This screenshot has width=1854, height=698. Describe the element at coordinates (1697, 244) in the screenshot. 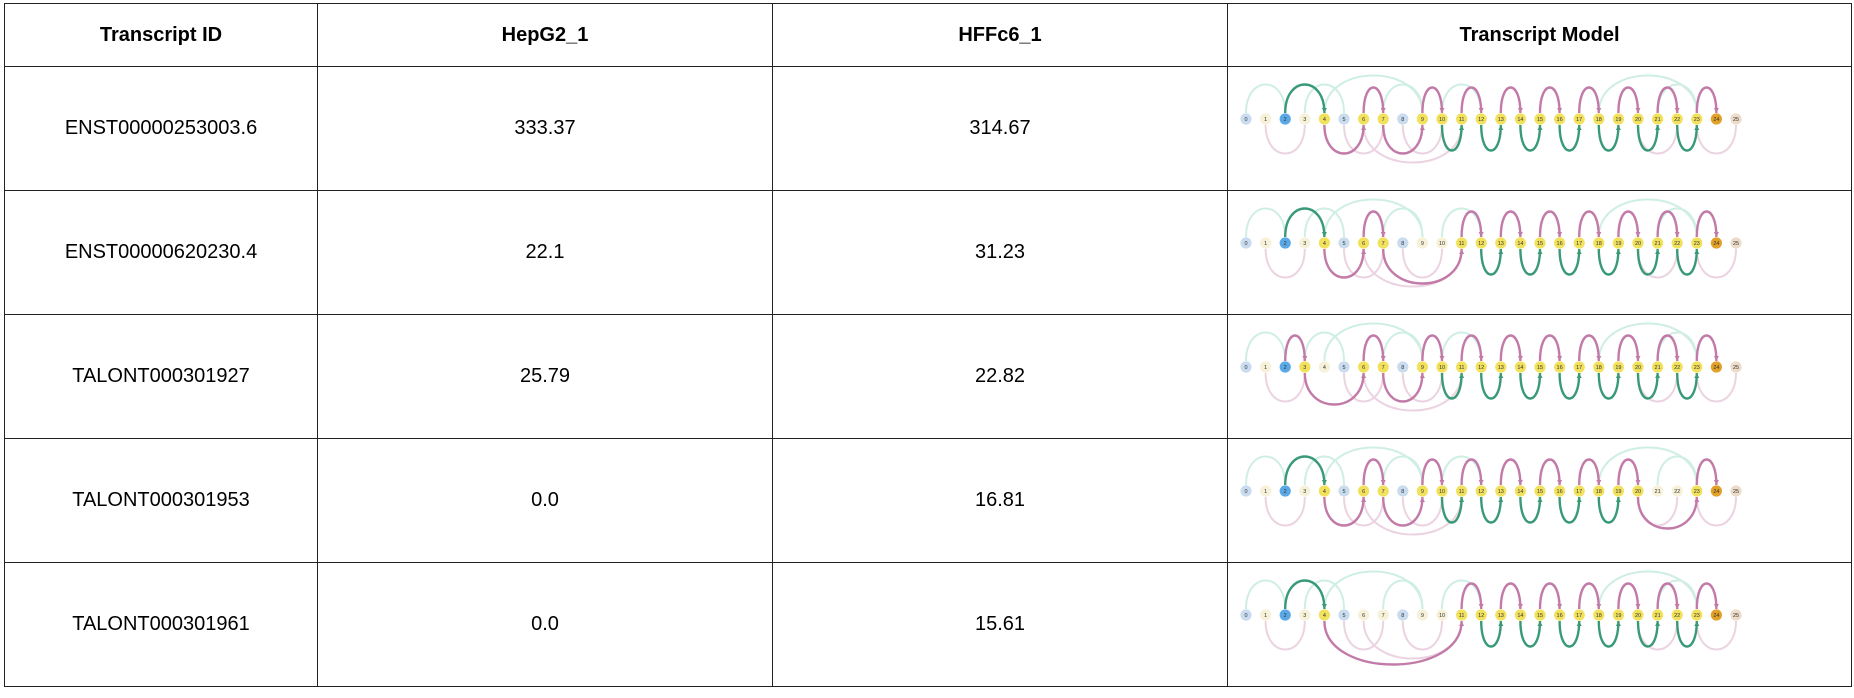

I see `exon-node-label: 23` at that location.